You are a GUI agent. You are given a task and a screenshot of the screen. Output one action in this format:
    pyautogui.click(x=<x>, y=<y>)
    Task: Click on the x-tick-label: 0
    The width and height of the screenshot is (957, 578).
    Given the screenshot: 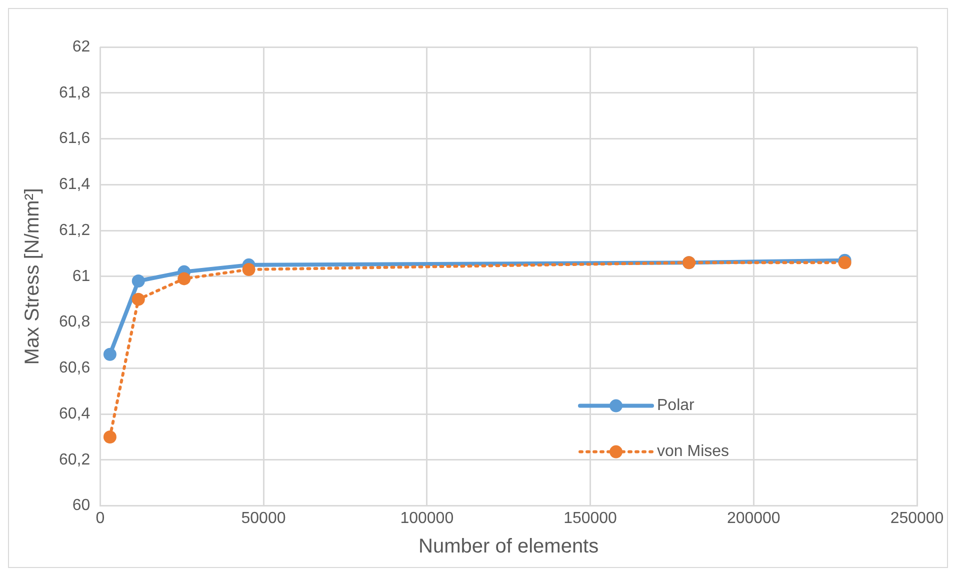 What is the action you would take?
    pyautogui.click(x=100, y=518)
    